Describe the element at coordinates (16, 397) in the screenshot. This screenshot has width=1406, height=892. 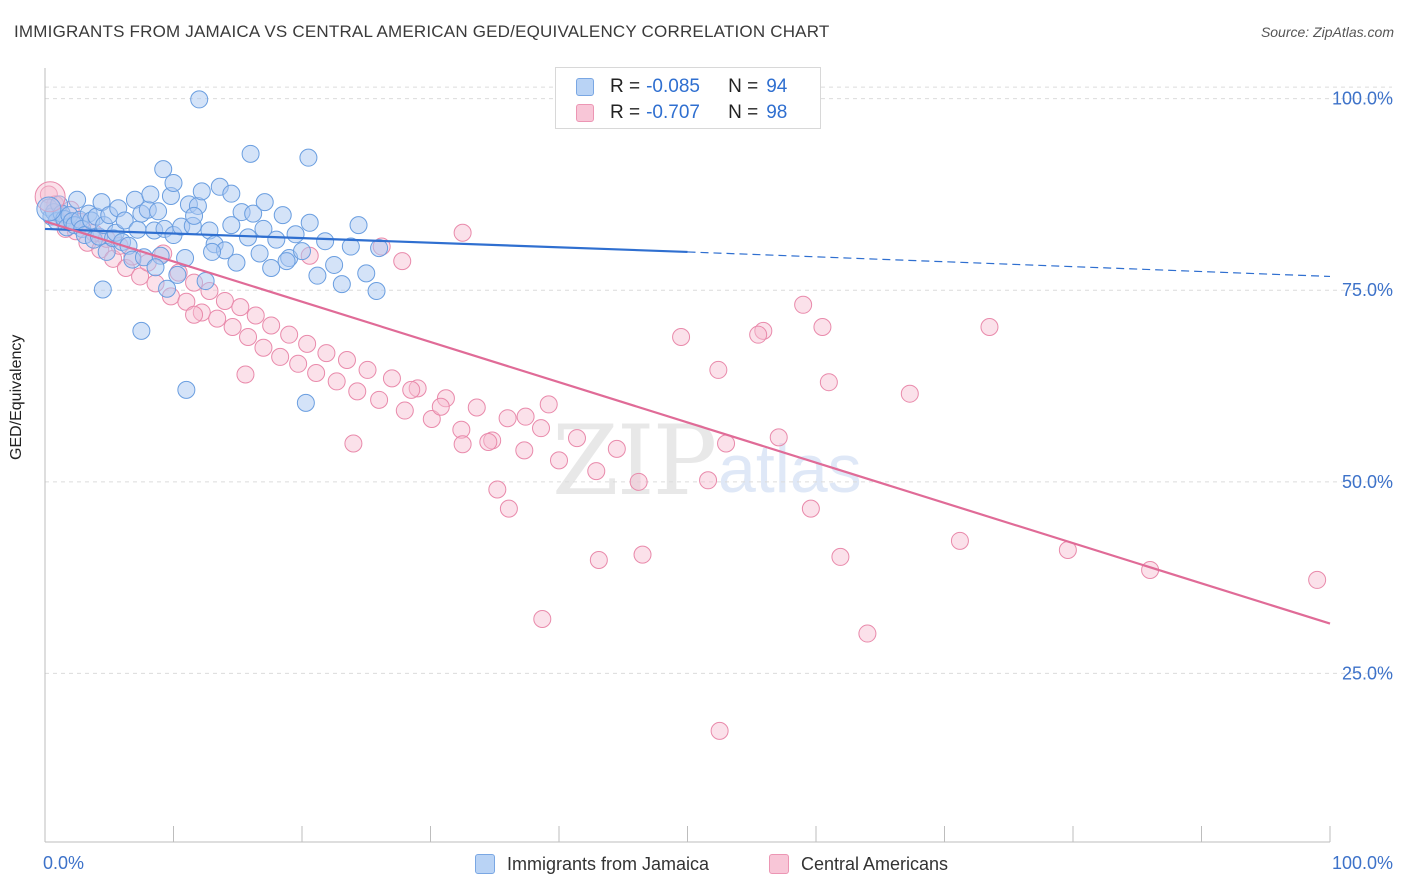
I see `y-axis-label: GED/Equivalency` at that location.